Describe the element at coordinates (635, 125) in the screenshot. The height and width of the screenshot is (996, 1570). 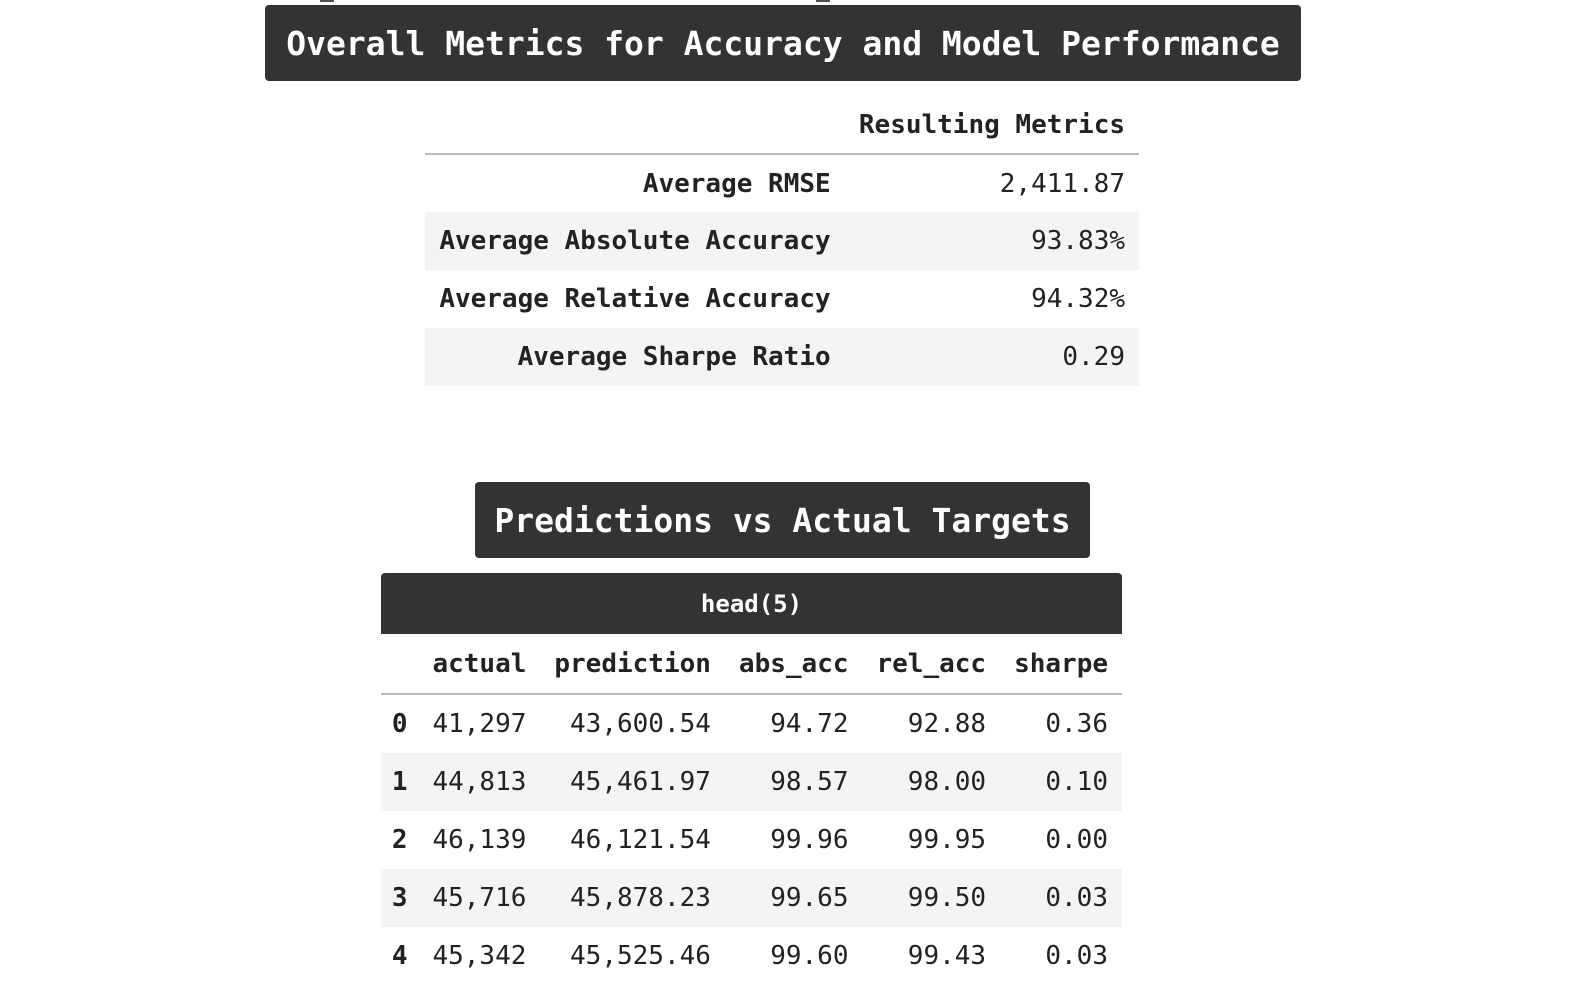
I see `metrics-index-header` at that location.